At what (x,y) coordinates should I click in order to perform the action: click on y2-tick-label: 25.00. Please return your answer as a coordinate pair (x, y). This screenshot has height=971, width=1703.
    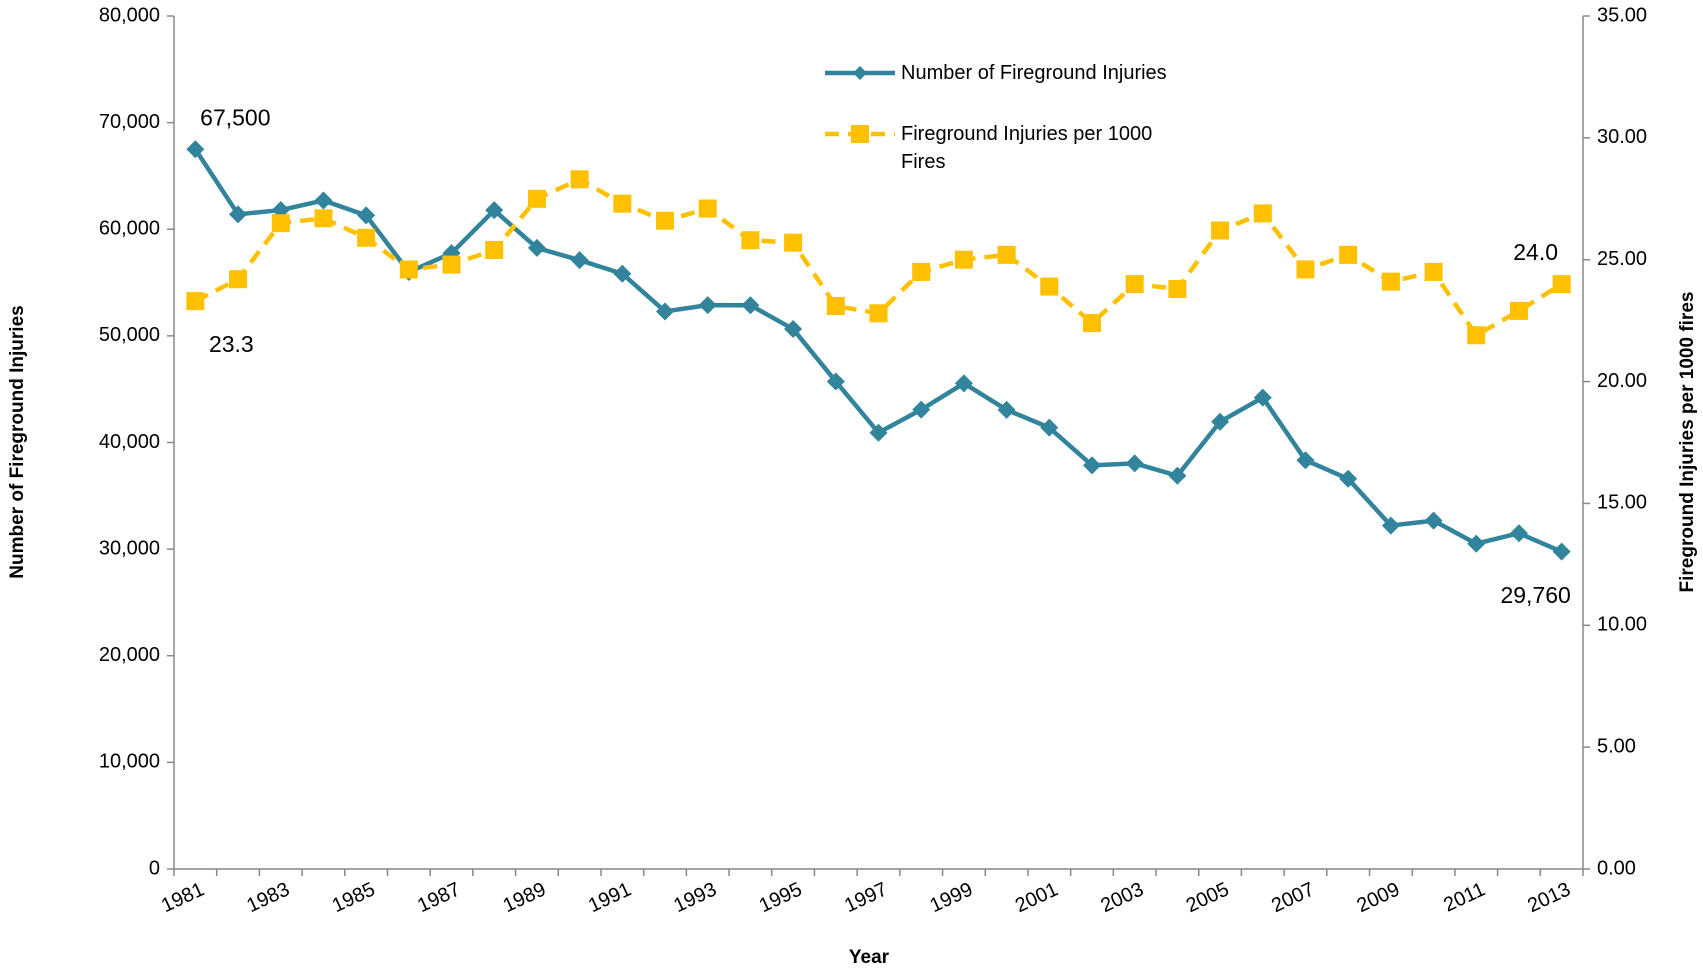
    Looking at the image, I should click on (1622, 259).